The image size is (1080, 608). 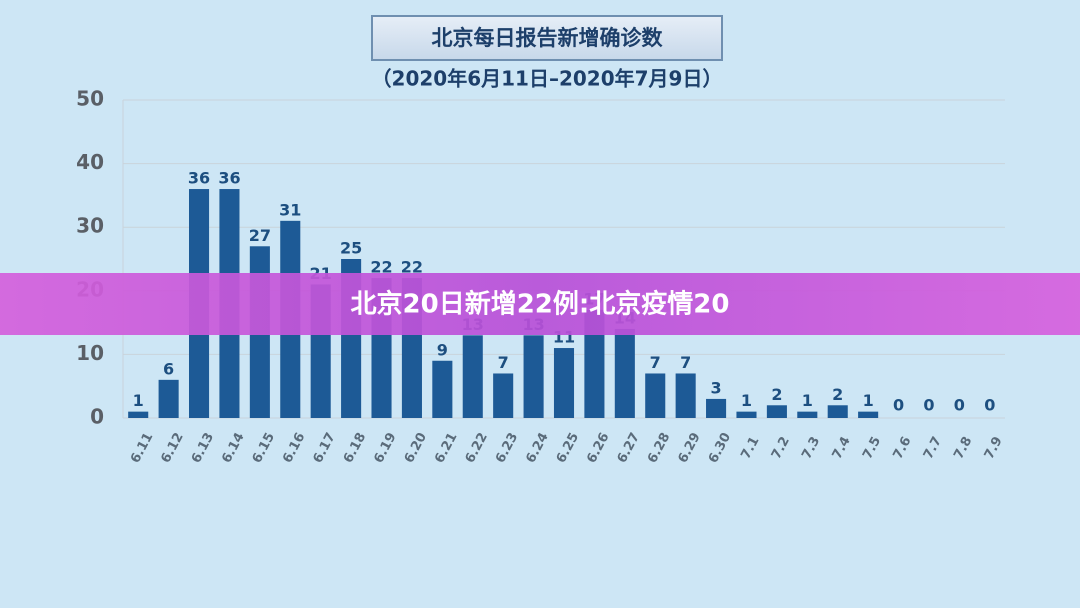 I want to click on y-tick-label: 40, so click(x=90, y=162).